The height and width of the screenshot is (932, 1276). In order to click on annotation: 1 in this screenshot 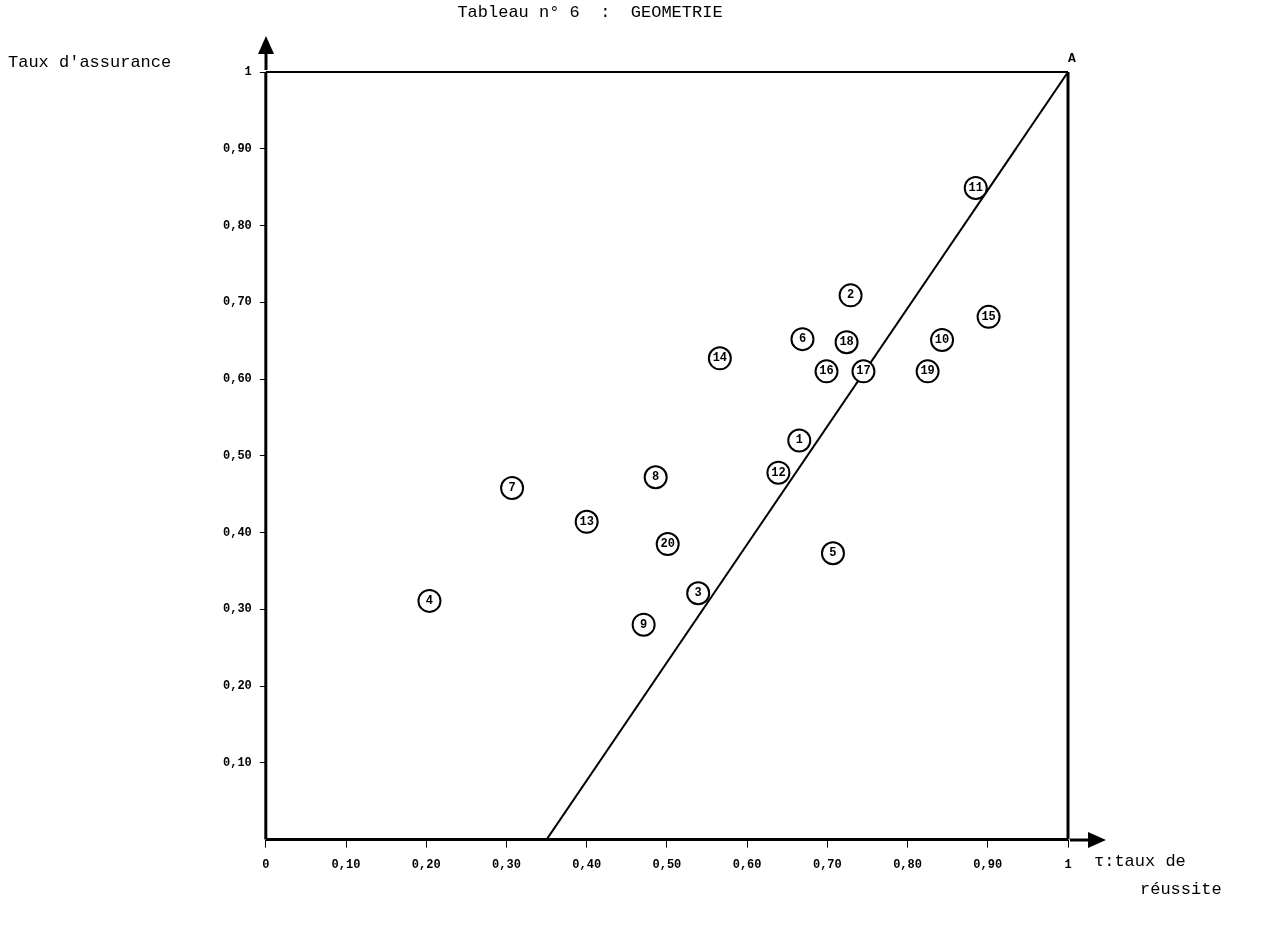, I will do `click(799, 440)`.